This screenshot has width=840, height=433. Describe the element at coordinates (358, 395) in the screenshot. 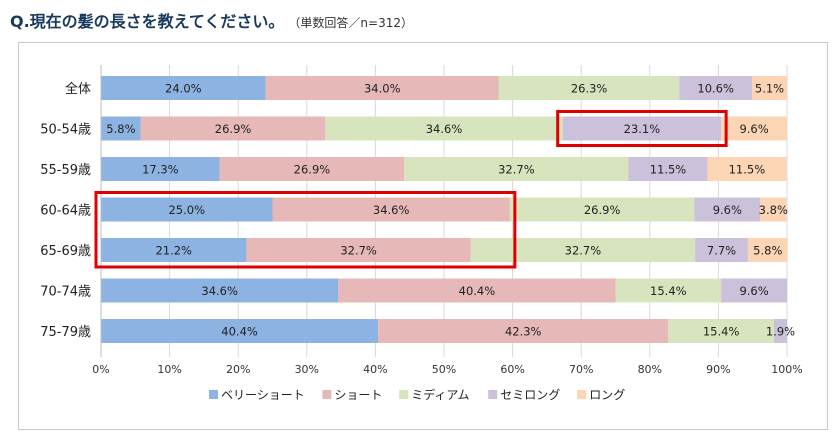

I see `legend-label: ショート` at that location.